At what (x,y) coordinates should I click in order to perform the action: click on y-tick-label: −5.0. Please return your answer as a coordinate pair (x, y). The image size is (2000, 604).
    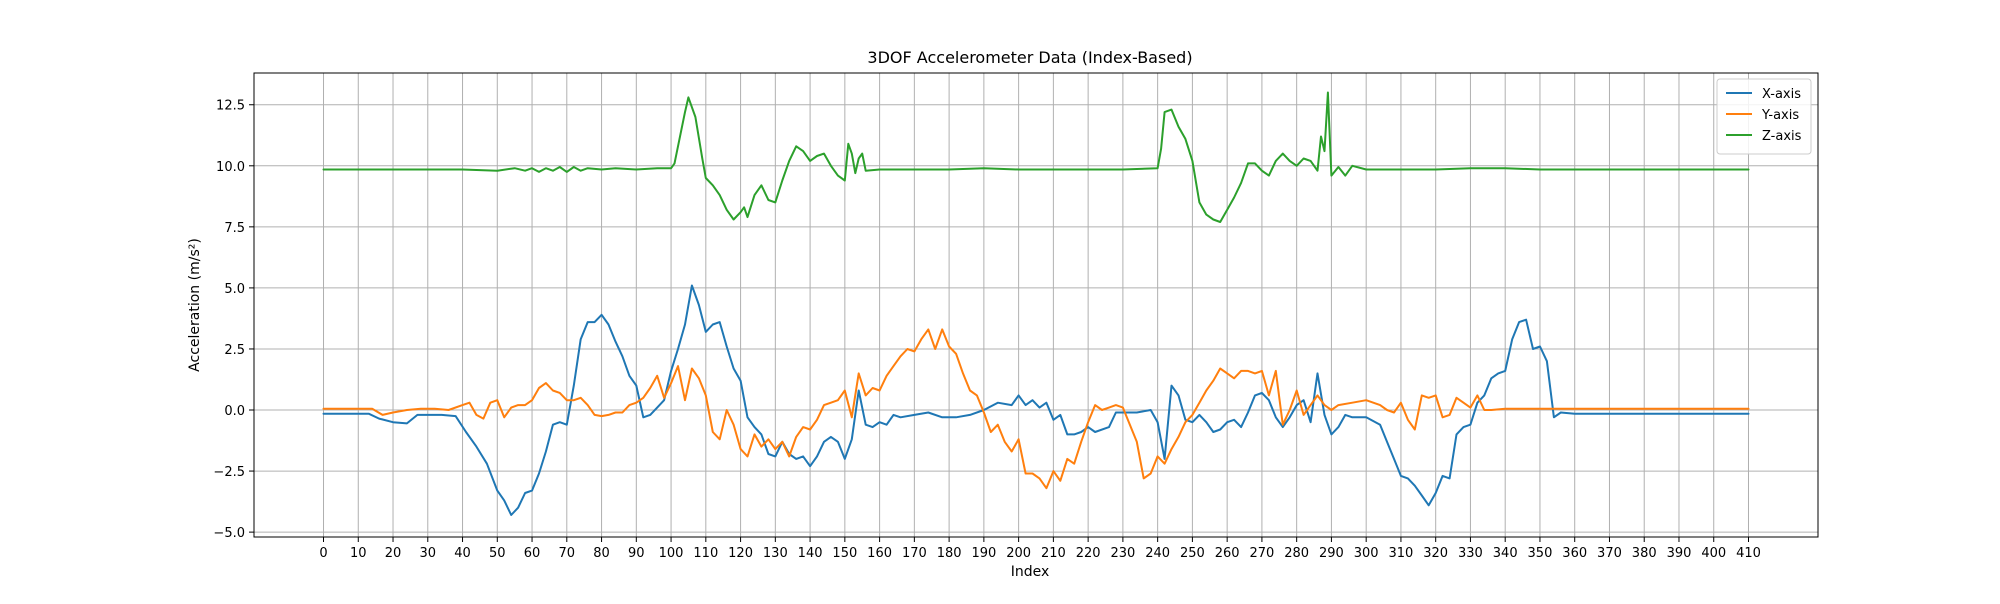
    Looking at the image, I should click on (229, 533).